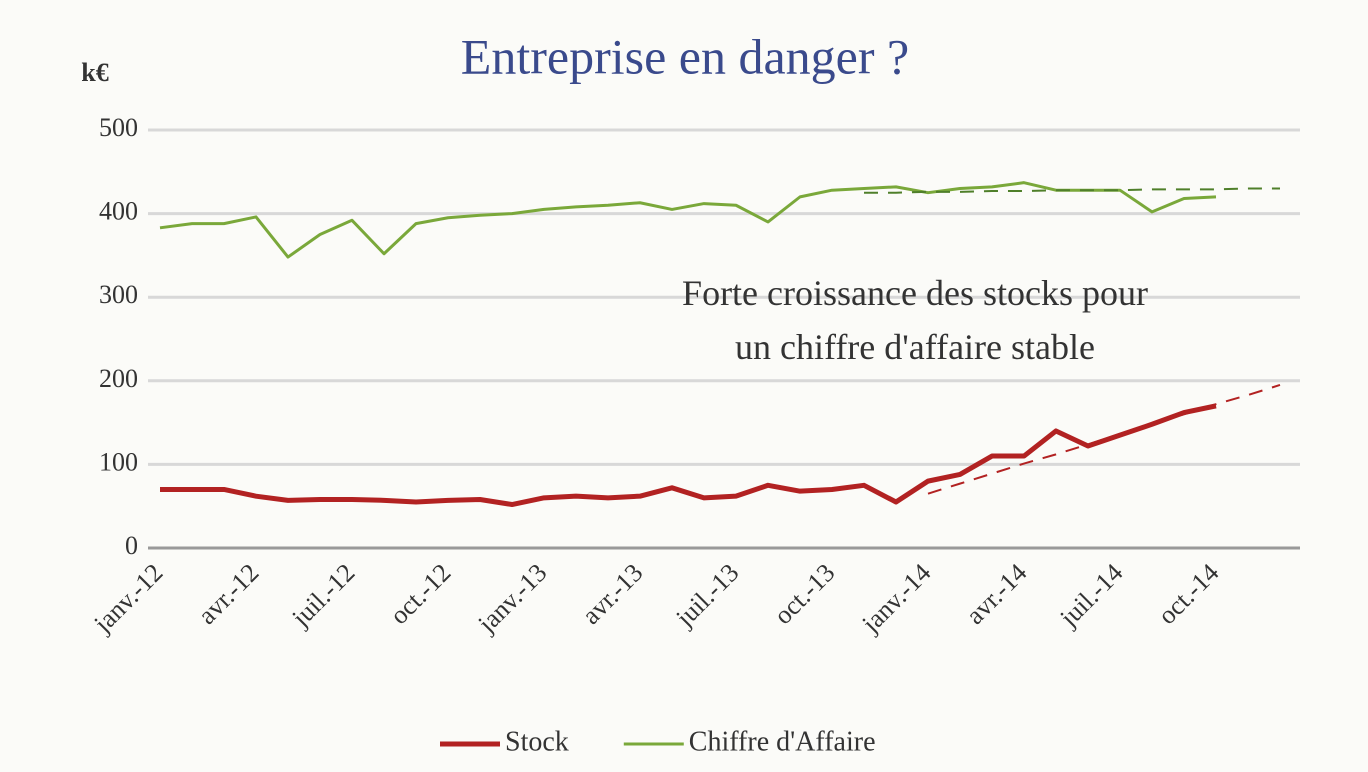 The height and width of the screenshot is (772, 1368). I want to click on y-unit: k€, so click(94, 72).